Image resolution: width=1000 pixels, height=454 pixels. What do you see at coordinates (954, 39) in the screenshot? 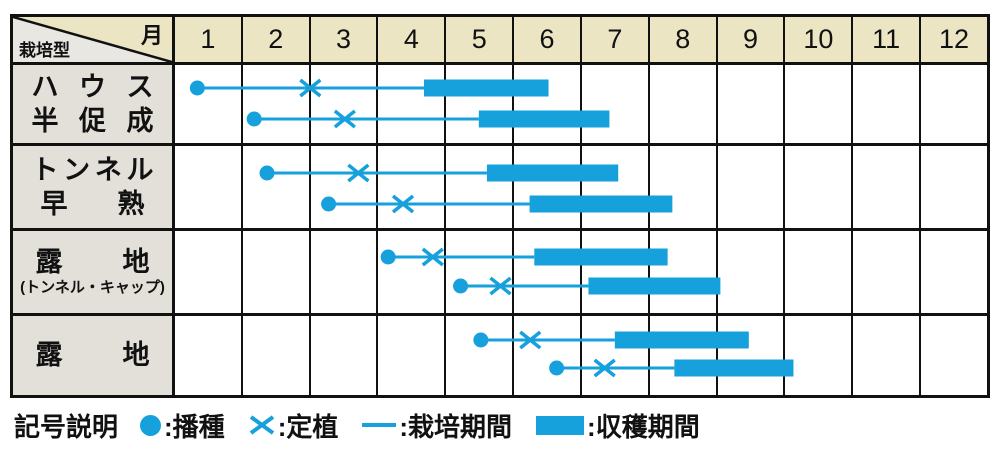
I see `month-header-cell: 12` at bounding box center [954, 39].